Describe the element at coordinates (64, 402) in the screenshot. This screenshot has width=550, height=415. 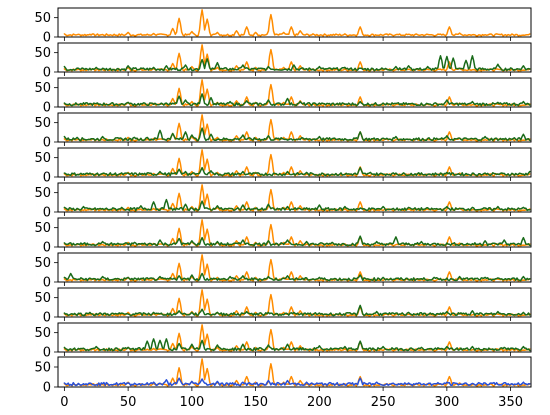
I see `x-tick-label: 0` at that location.